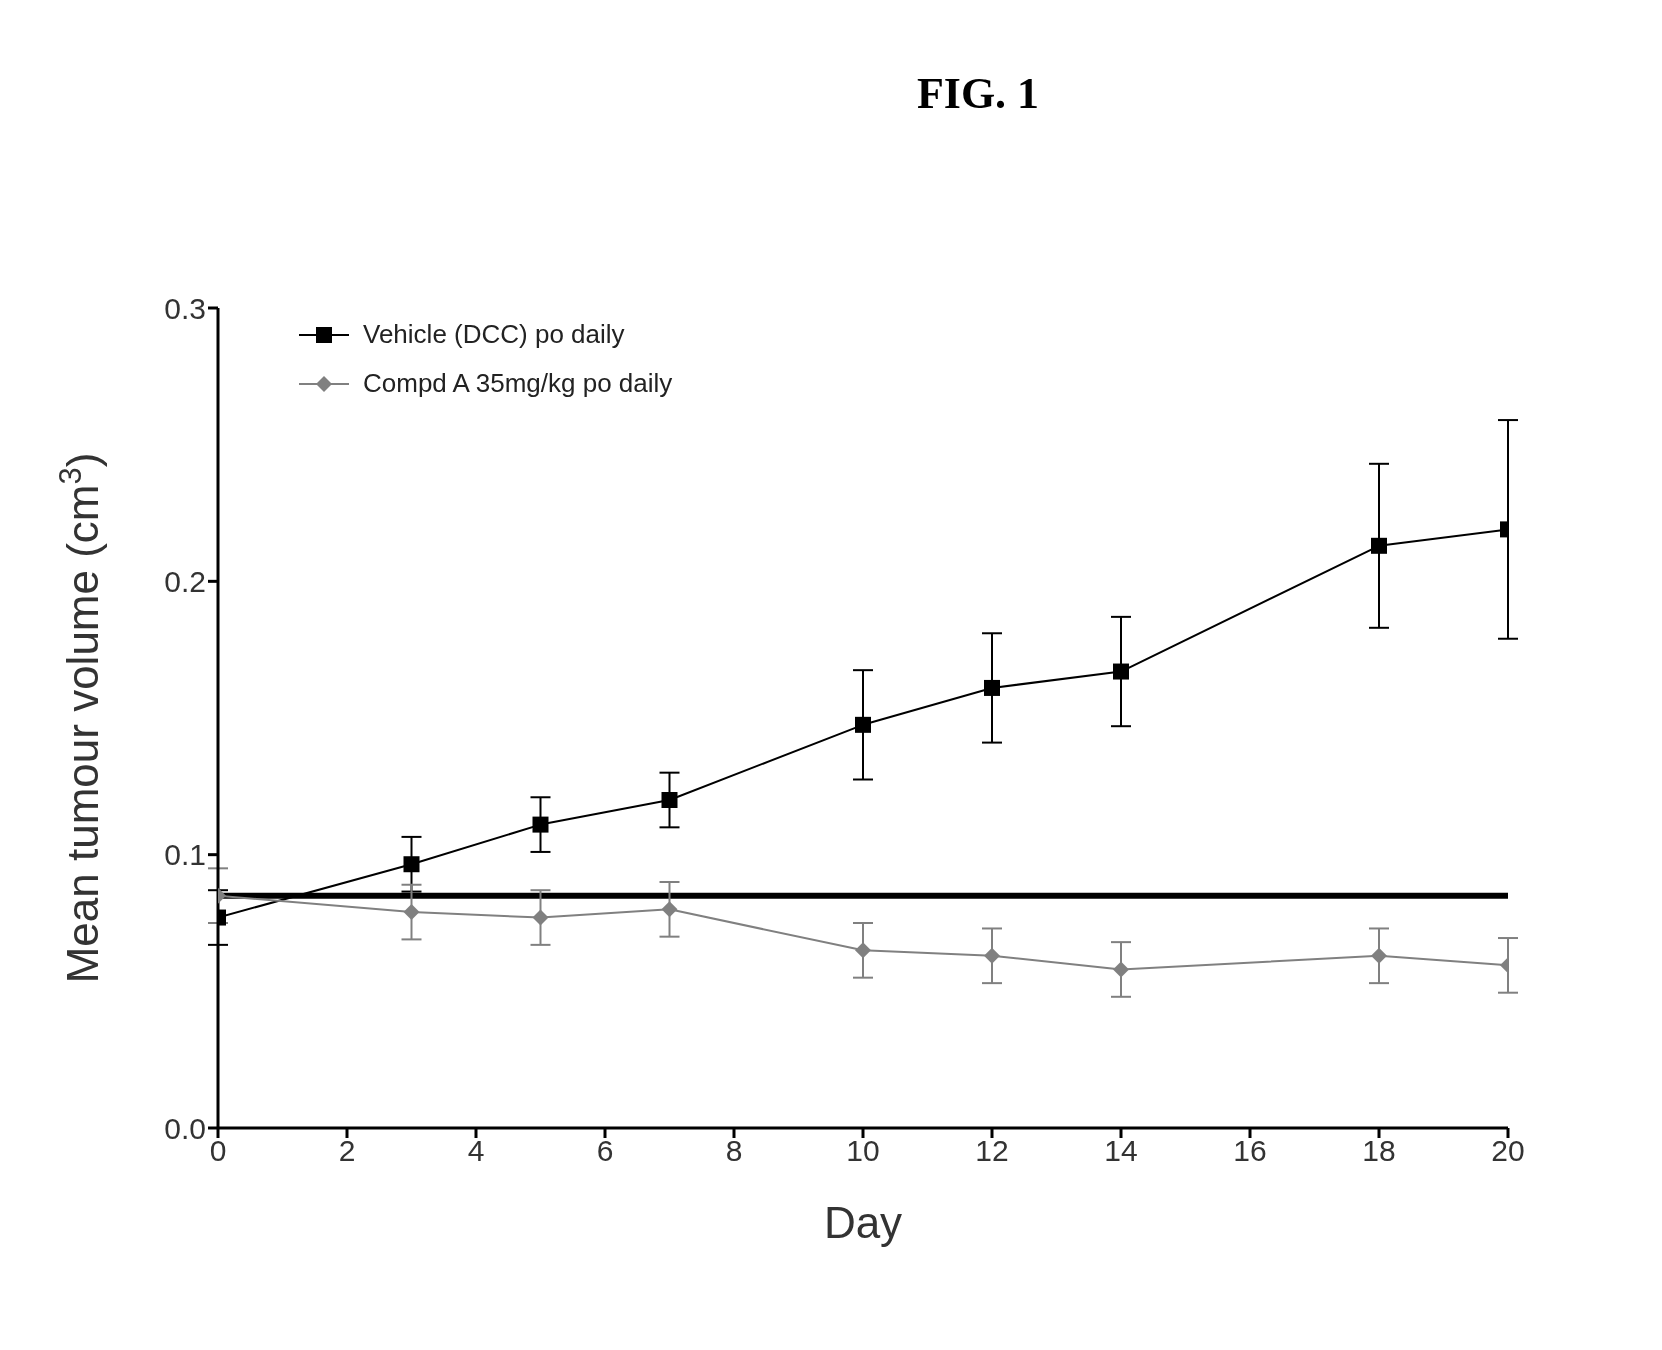 The width and height of the screenshot is (1662, 1350). What do you see at coordinates (734, 1151) in the screenshot?
I see `x-tick-label: 8` at bounding box center [734, 1151].